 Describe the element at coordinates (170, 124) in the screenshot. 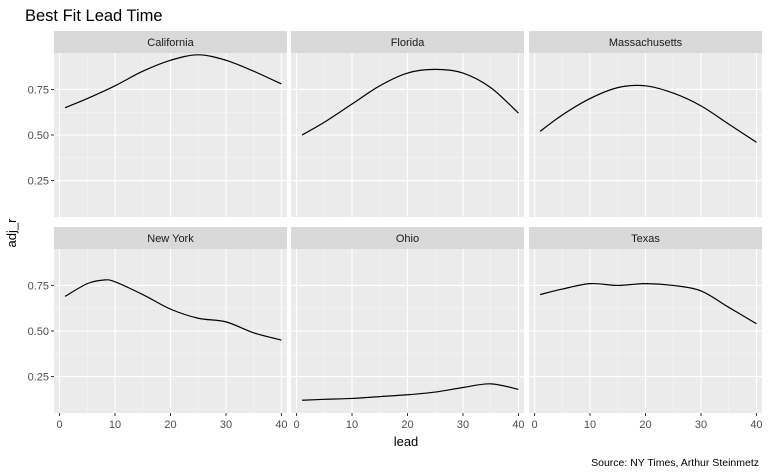

I see `panel-california: California` at that location.